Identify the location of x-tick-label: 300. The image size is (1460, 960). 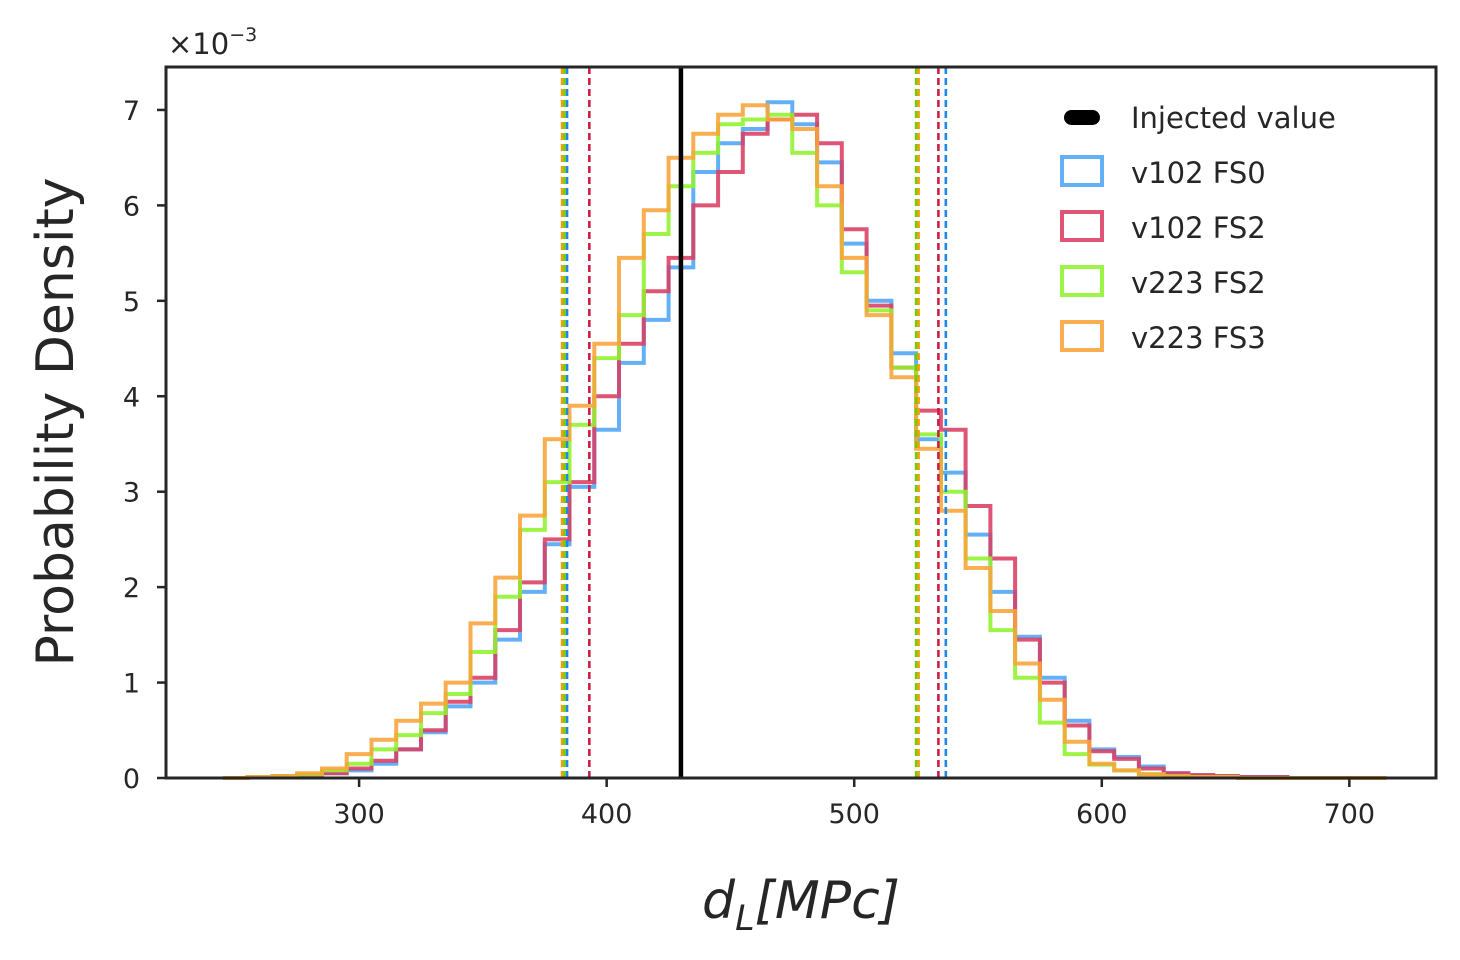
(359, 814).